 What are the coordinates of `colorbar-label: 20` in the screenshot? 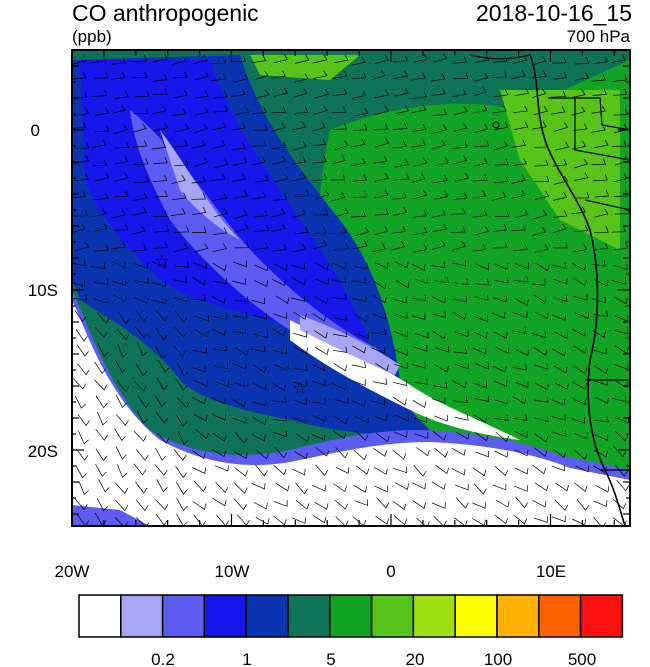 It's located at (415, 658).